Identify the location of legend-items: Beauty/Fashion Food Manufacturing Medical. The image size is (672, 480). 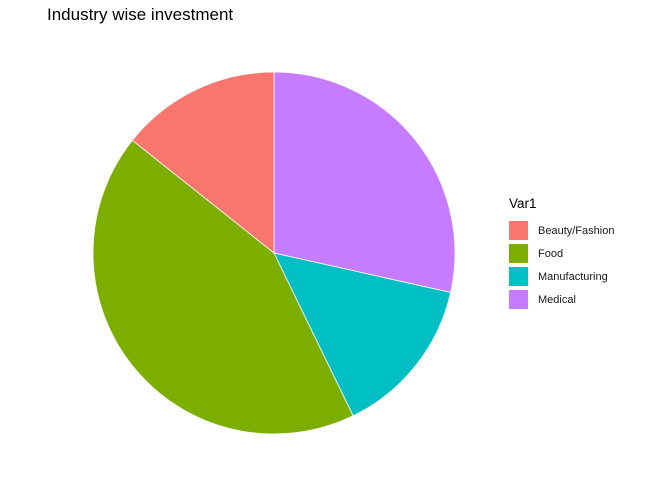
(561, 265).